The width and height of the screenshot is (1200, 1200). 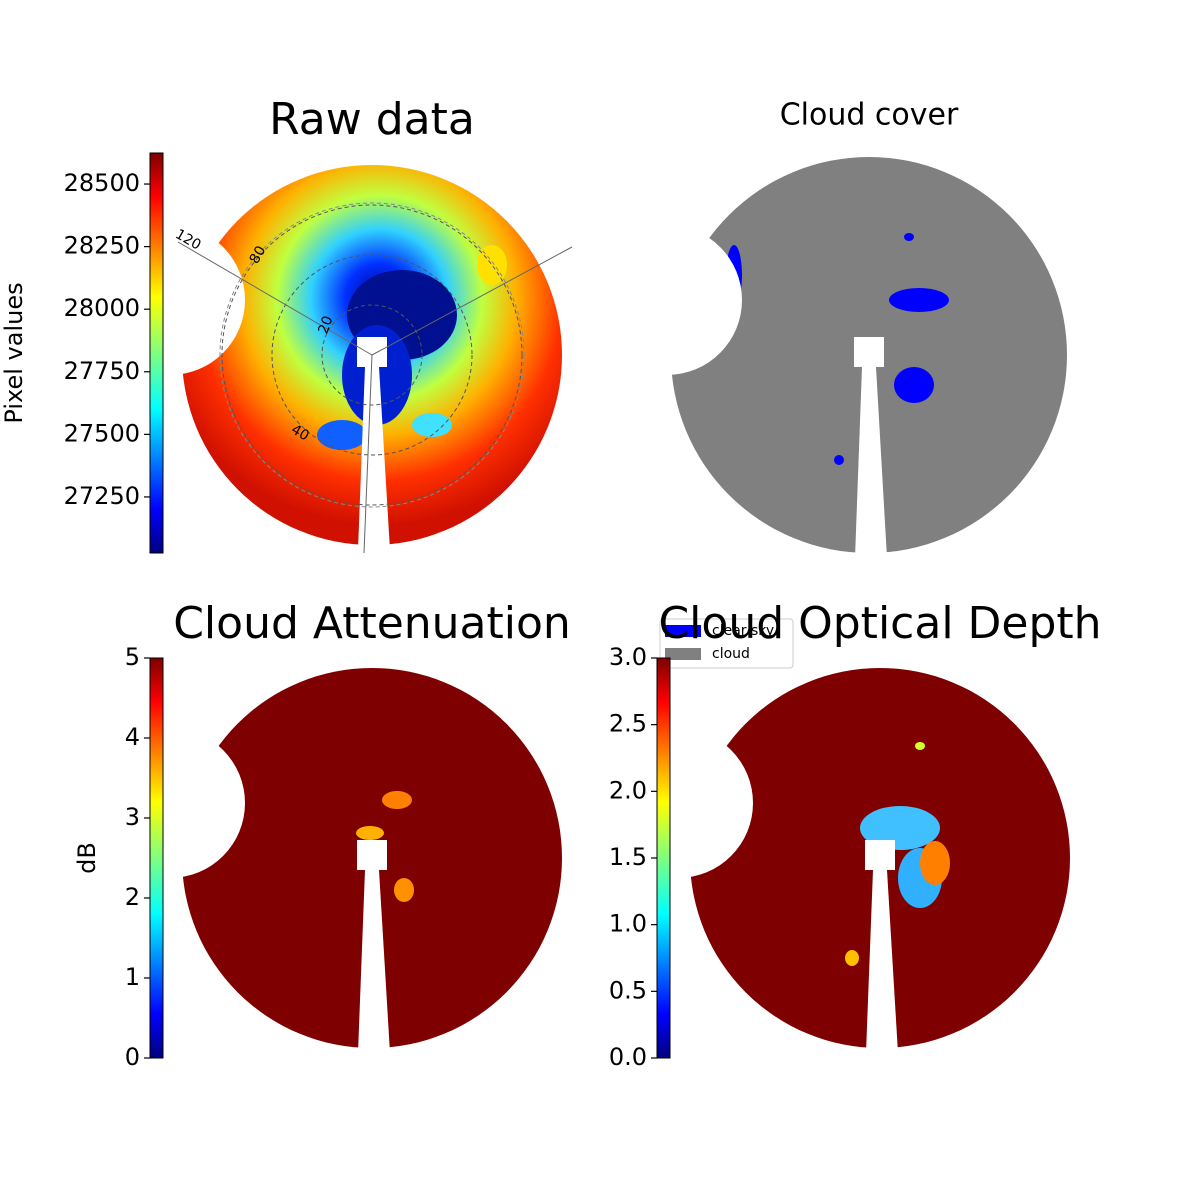 What do you see at coordinates (102, 371) in the screenshot?
I see `colorbar-tick-label: 27750` at bounding box center [102, 371].